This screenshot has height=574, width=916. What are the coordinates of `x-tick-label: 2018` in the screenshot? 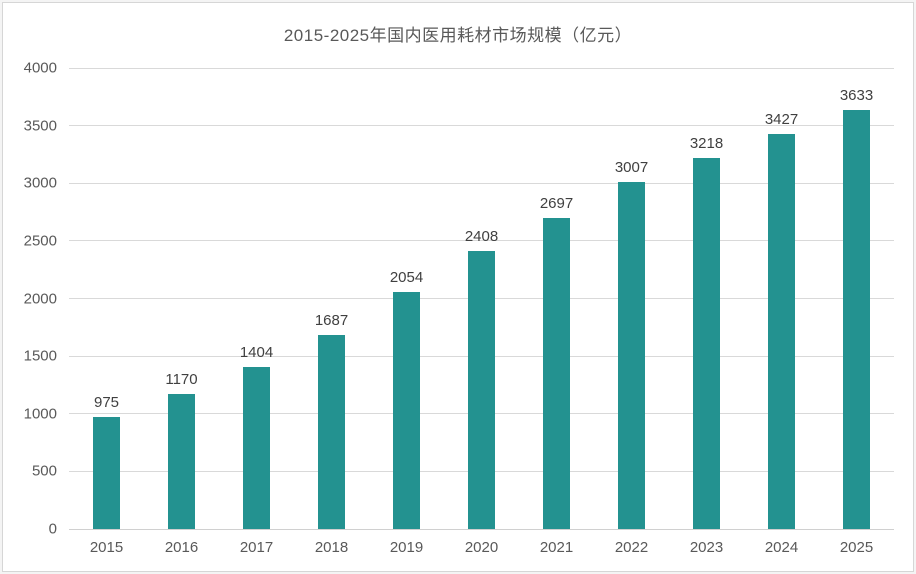 It's located at (331, 547).